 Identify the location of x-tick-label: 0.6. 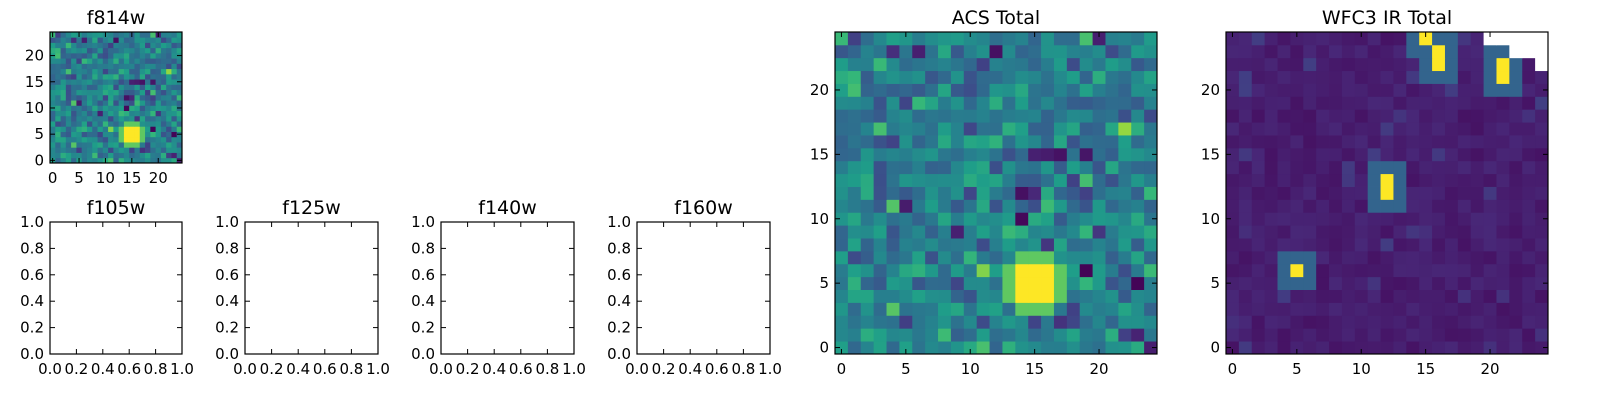
(717, 369).